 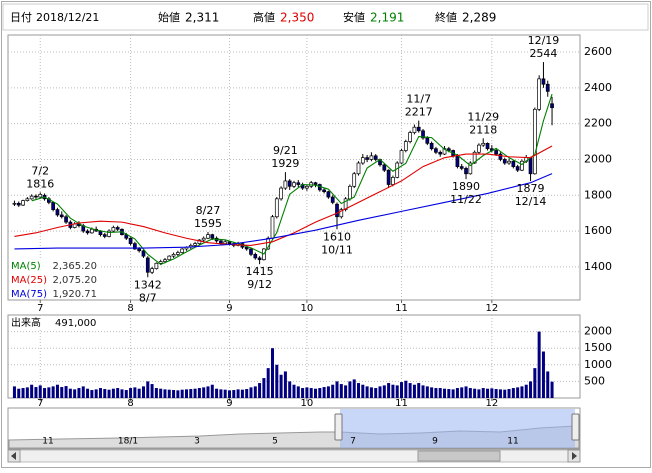 What do you see at coordinates (491, 403) in the screenshot?
I see `x-tick-label: 12` at bounding box center [491, 403].